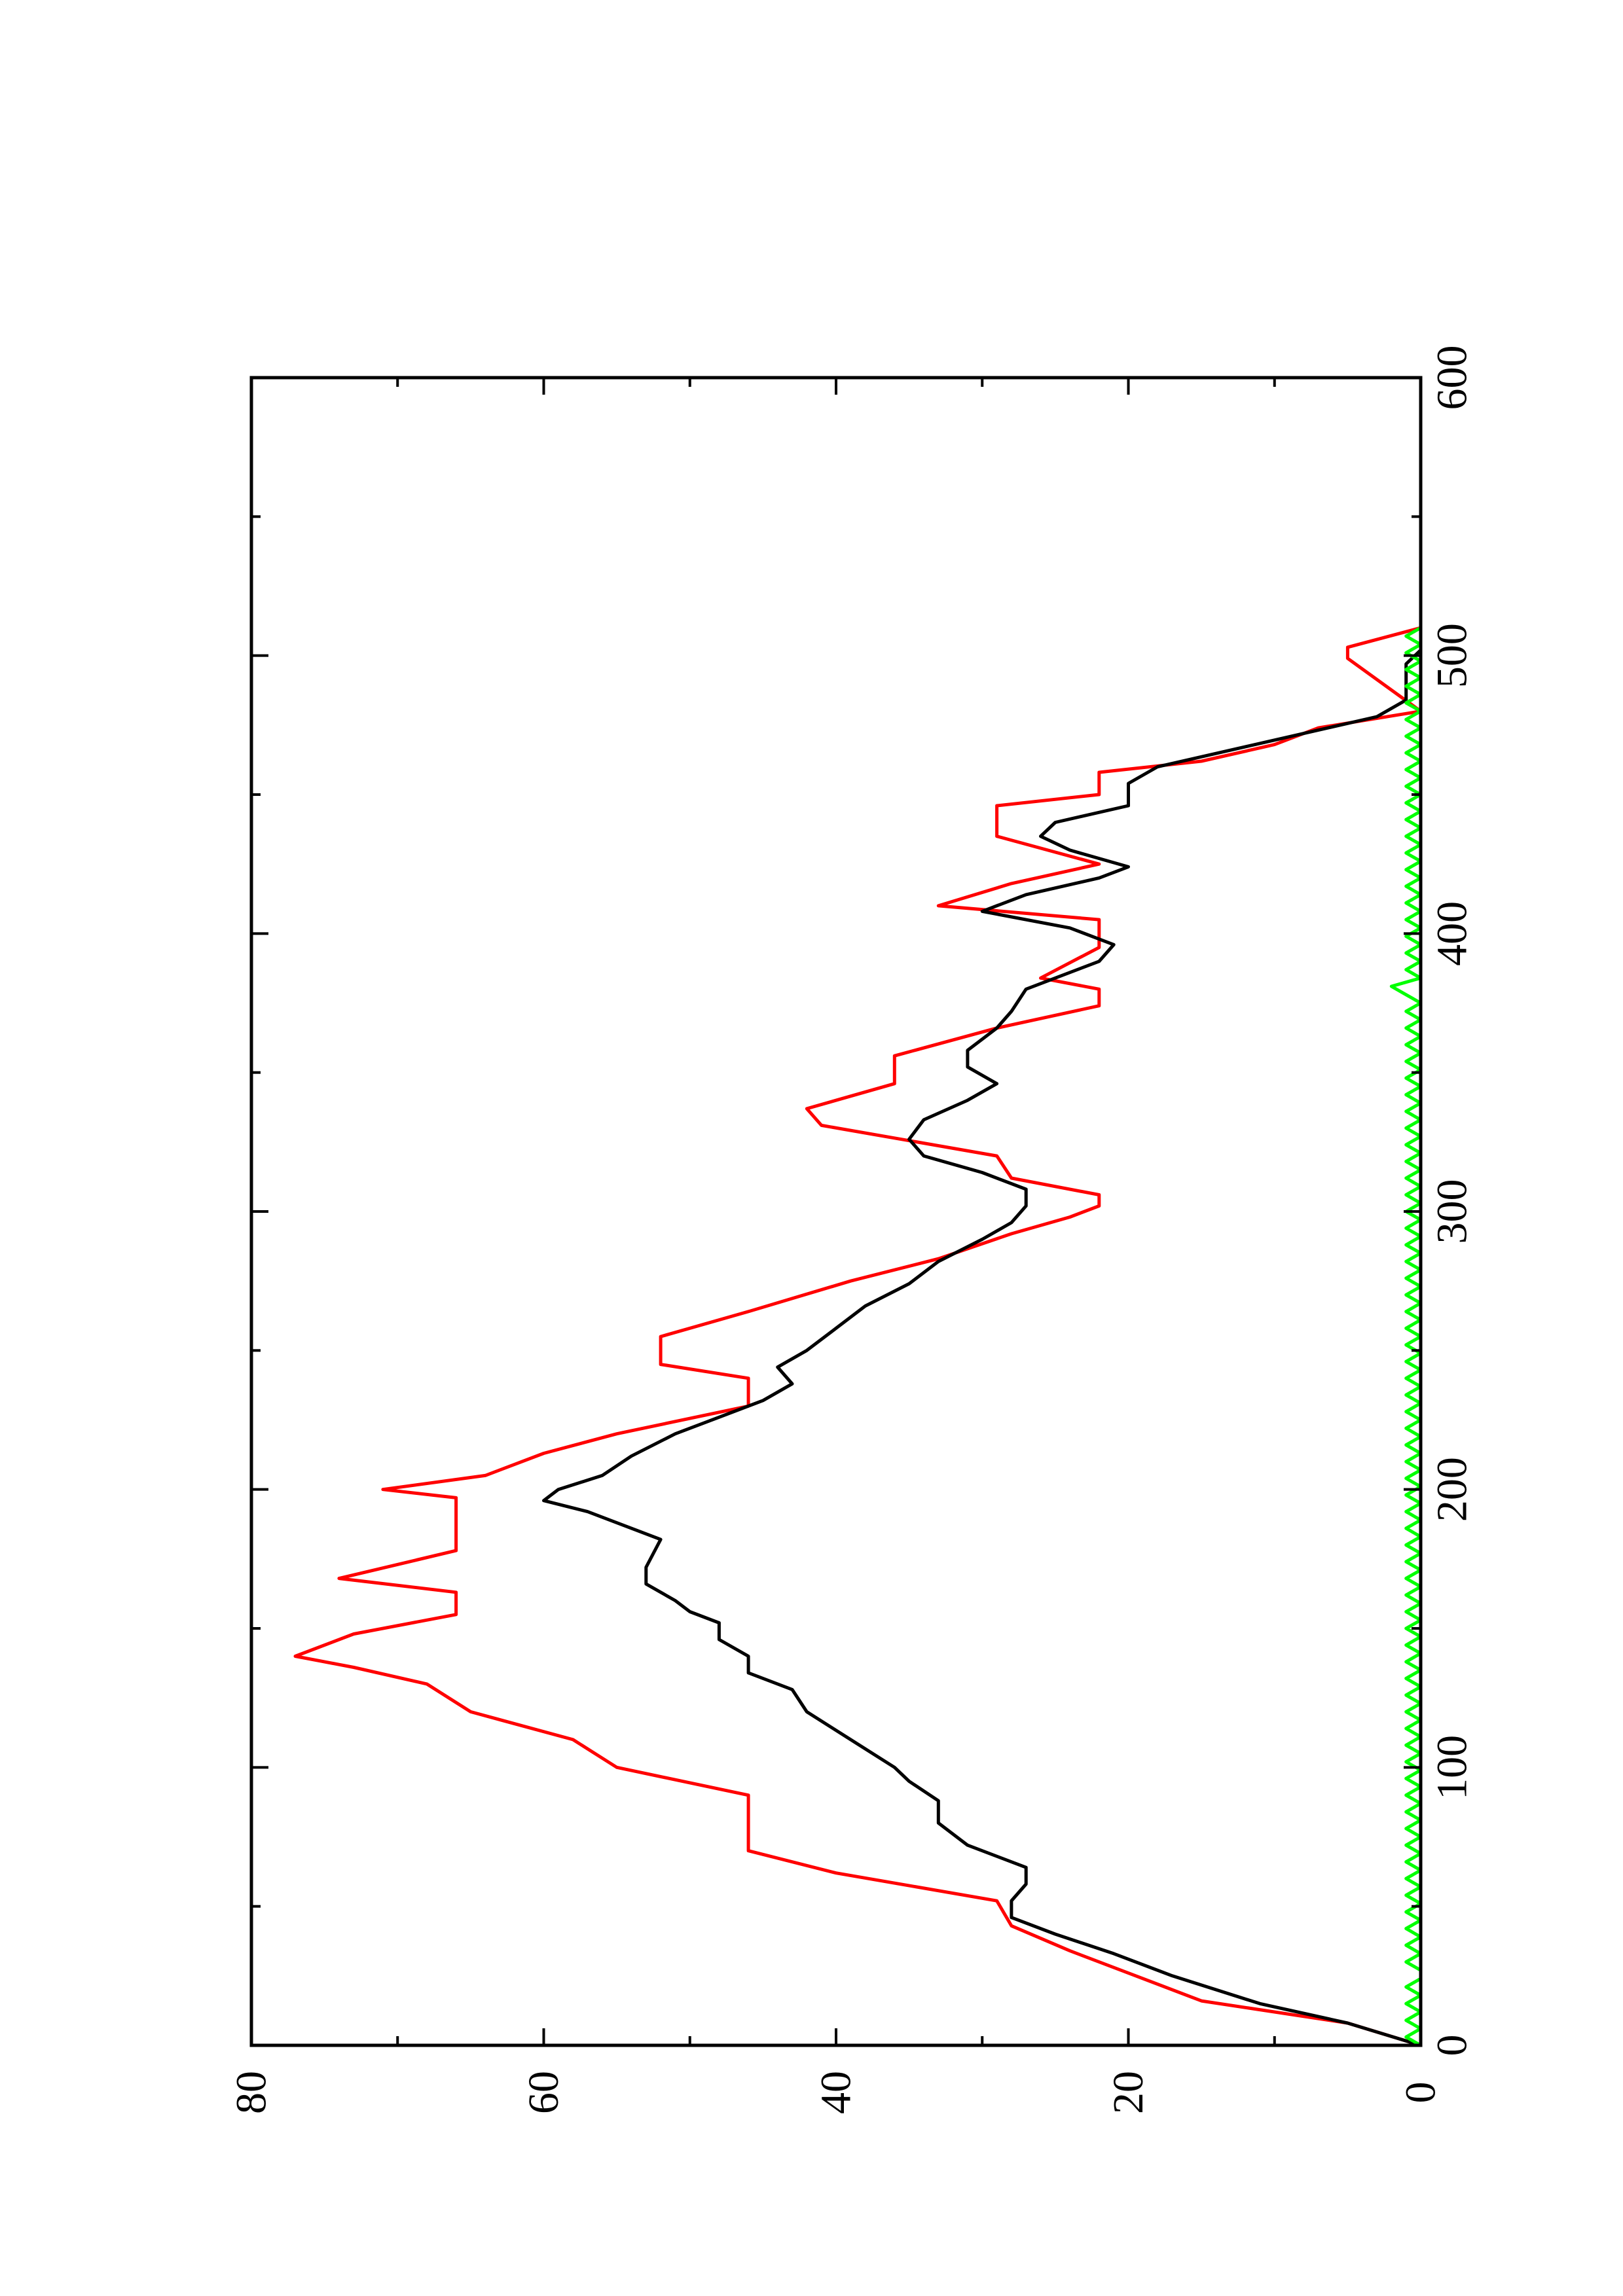 The height and width of the screenshot is (2296, 1623). What do you see at coordinates (836, 2092) in the screenshot?
I see `y-tick-label-2: 40` at bounding box center [836, 2092].